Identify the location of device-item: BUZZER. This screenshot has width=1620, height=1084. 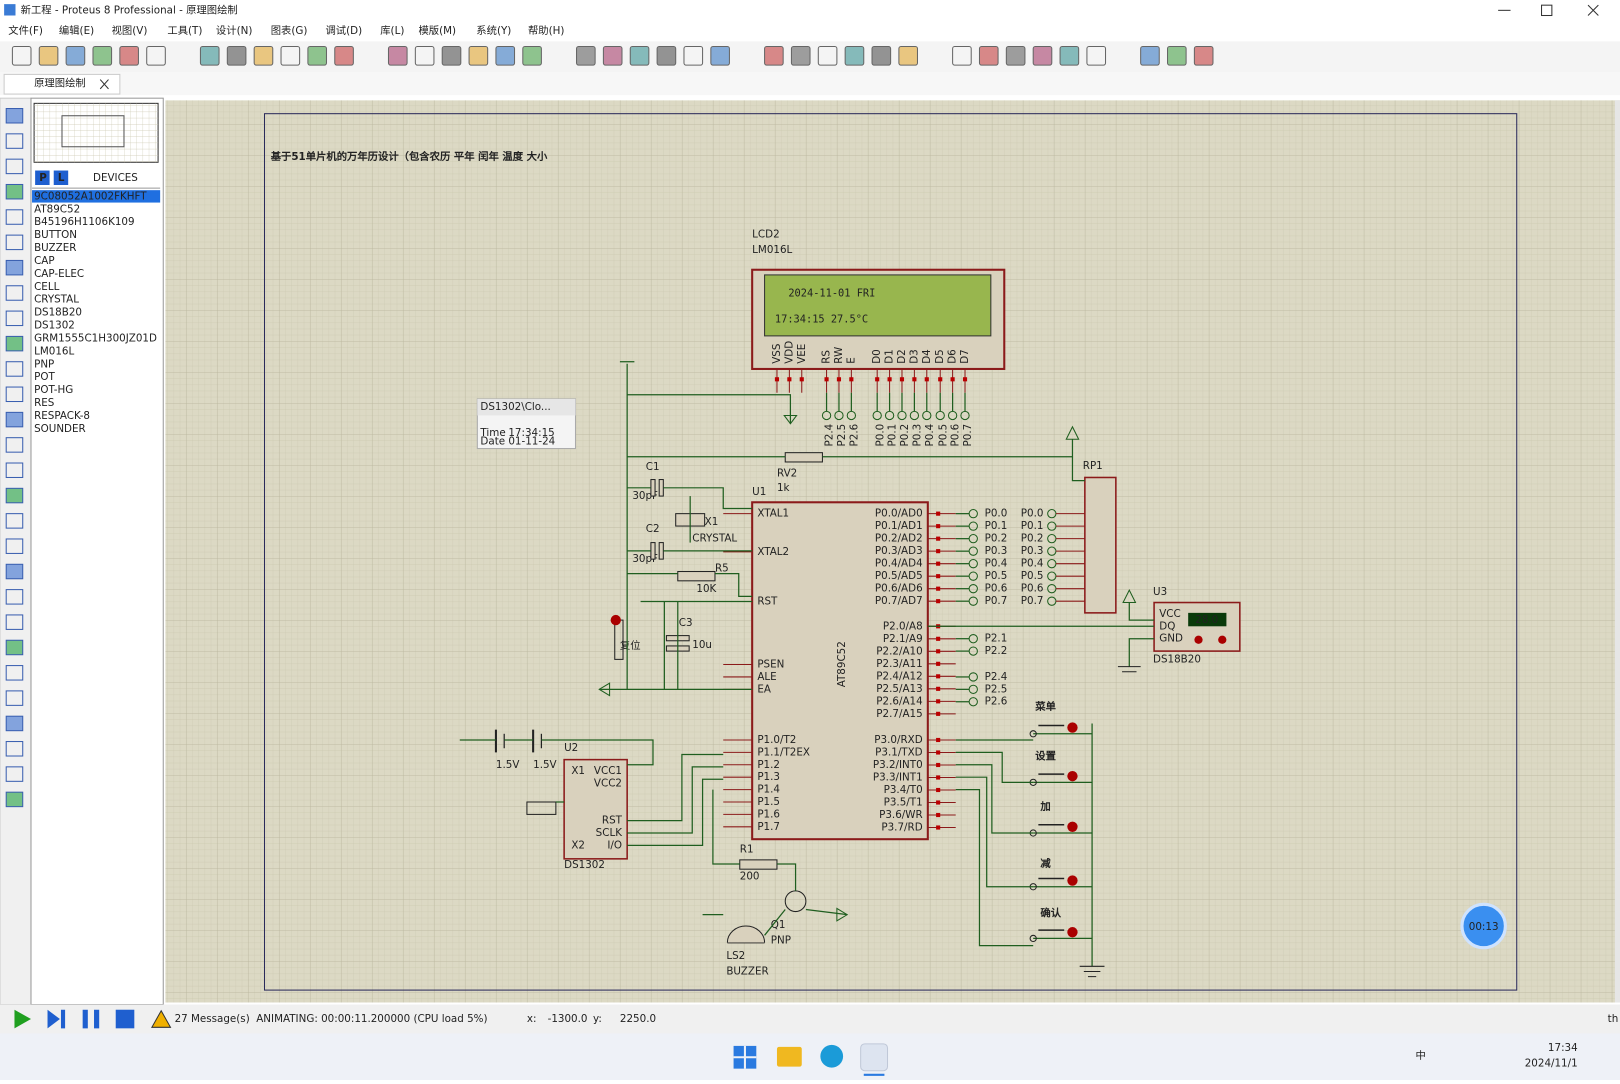
(55, 248).